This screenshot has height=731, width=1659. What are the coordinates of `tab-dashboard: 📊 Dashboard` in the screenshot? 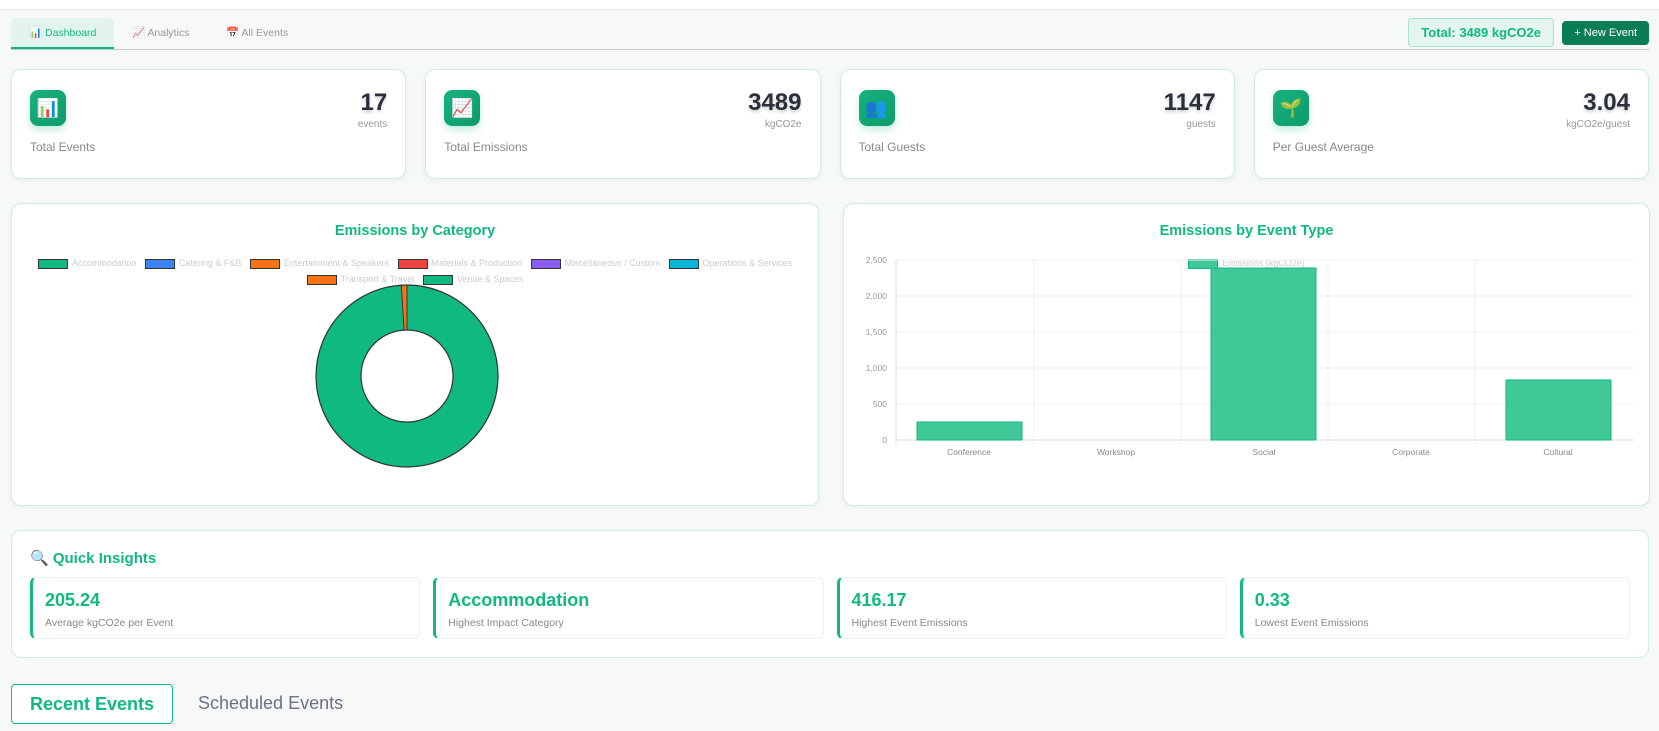 It's located at (63, 33).